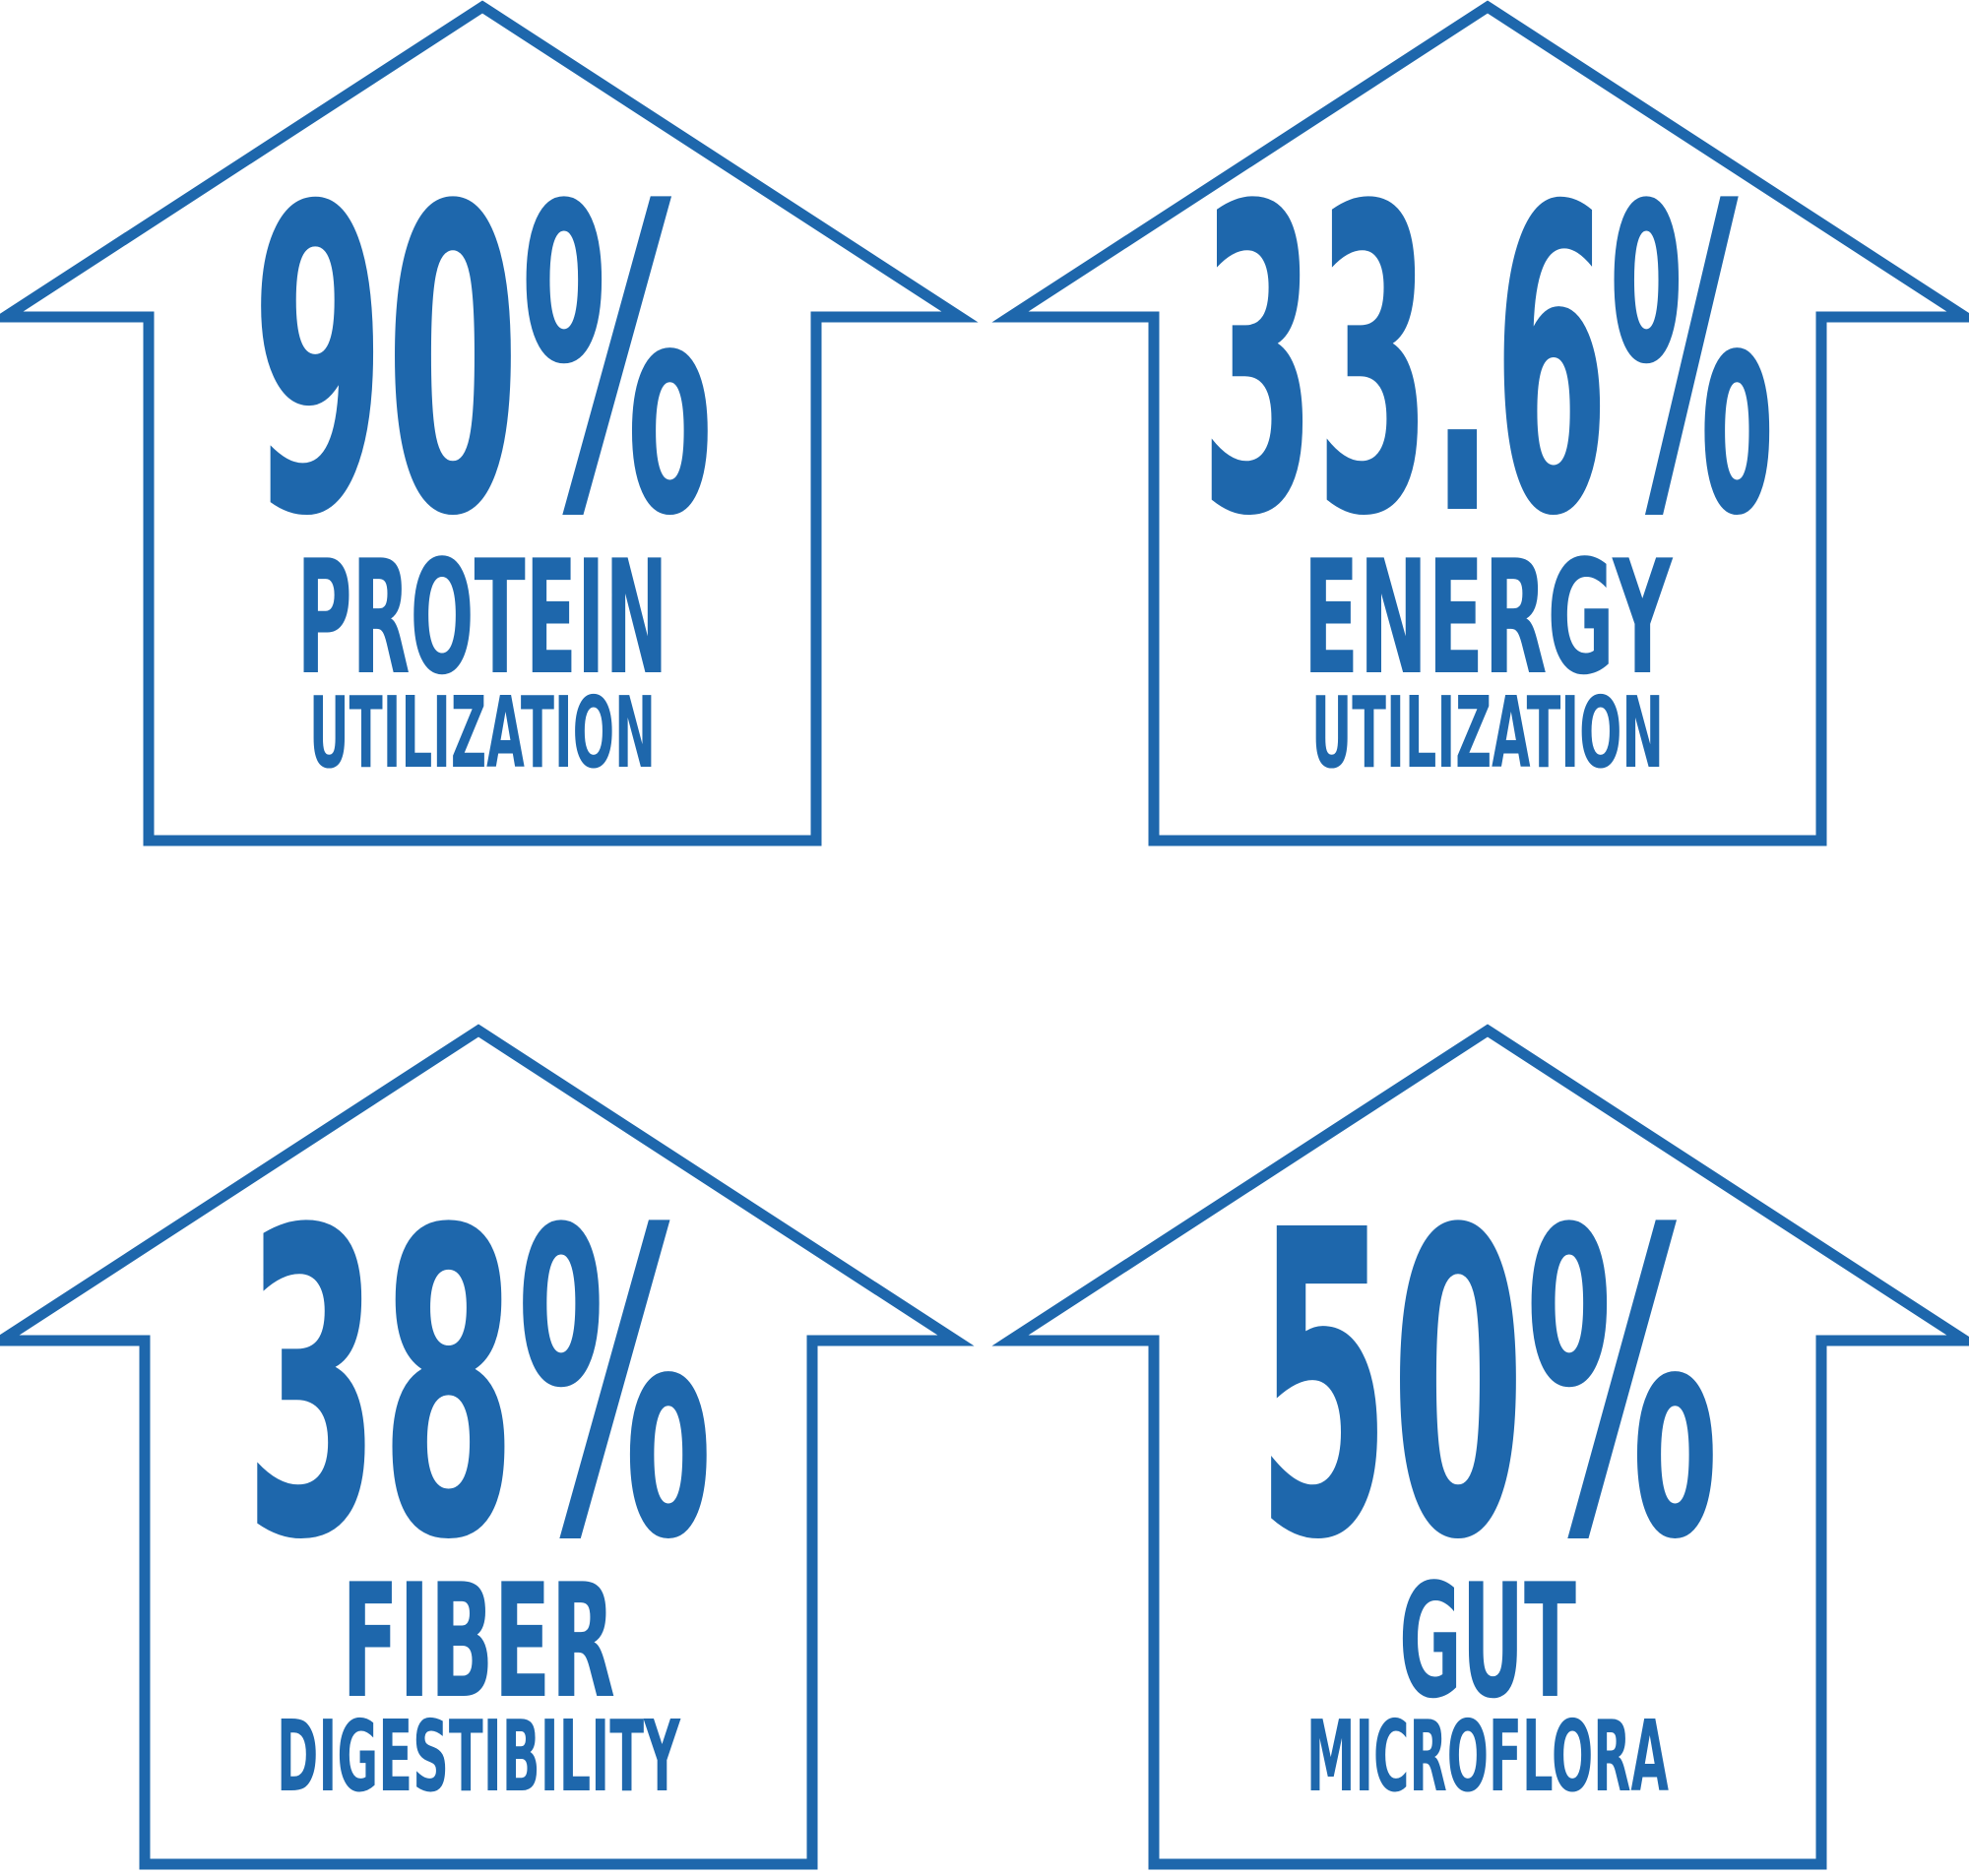 Image resolution: width=1969 pixels, height=1876 pixels. Describe the element at coordinates (1488, 363) in the screenshot. I see `stat-value: 33.6%` at that location.